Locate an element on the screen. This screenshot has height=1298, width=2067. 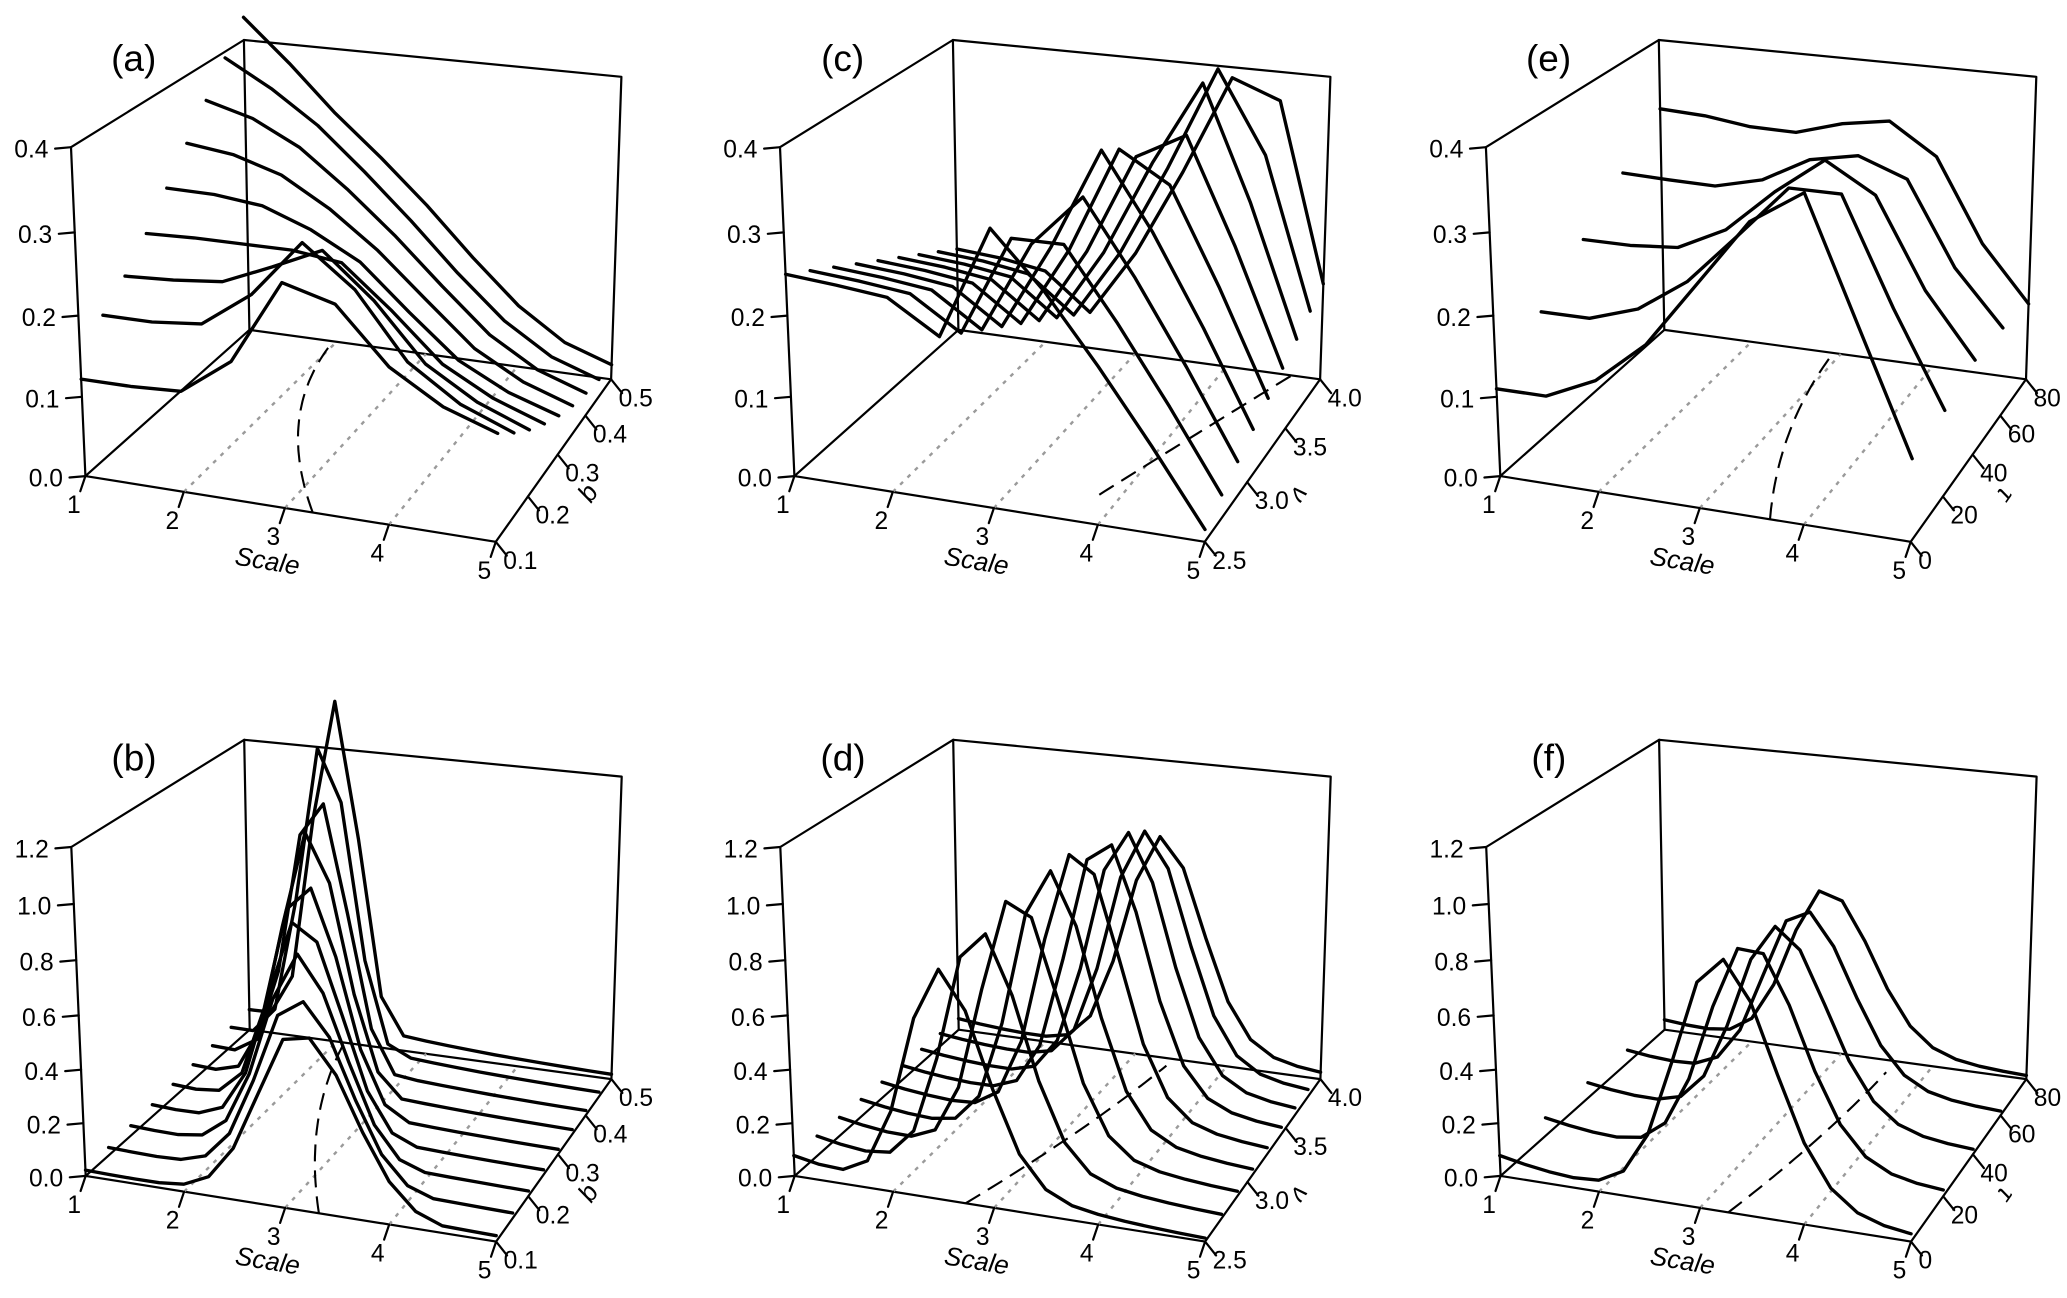
svg-text: (b) is located at coordinates (133, 758).